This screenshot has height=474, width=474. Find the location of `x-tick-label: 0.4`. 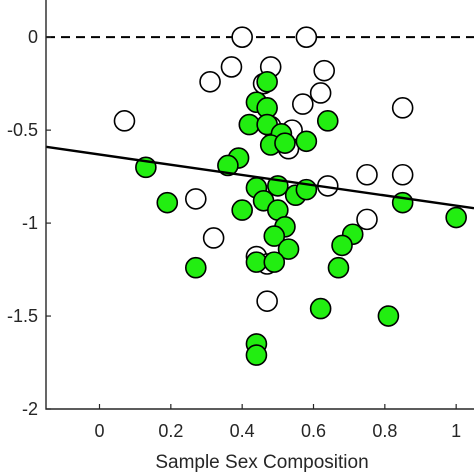

x-tick-label: 0.4 is located at coordinates (242, 431).